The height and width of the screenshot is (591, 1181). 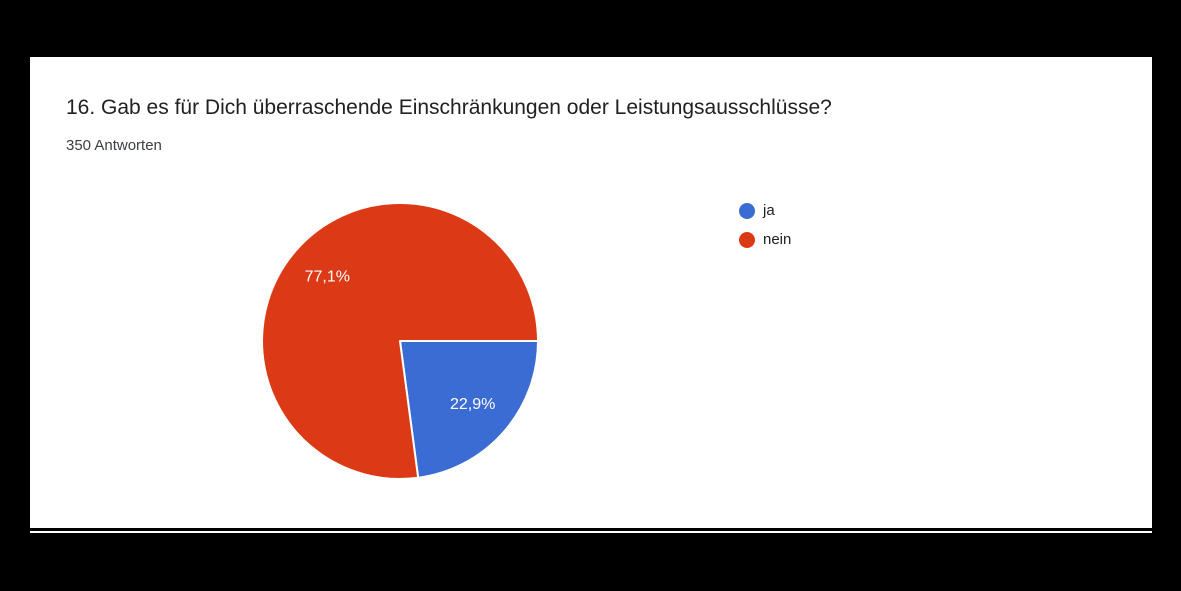 I want to click on legend-item-nein: nein, so click(x=765, y=240).